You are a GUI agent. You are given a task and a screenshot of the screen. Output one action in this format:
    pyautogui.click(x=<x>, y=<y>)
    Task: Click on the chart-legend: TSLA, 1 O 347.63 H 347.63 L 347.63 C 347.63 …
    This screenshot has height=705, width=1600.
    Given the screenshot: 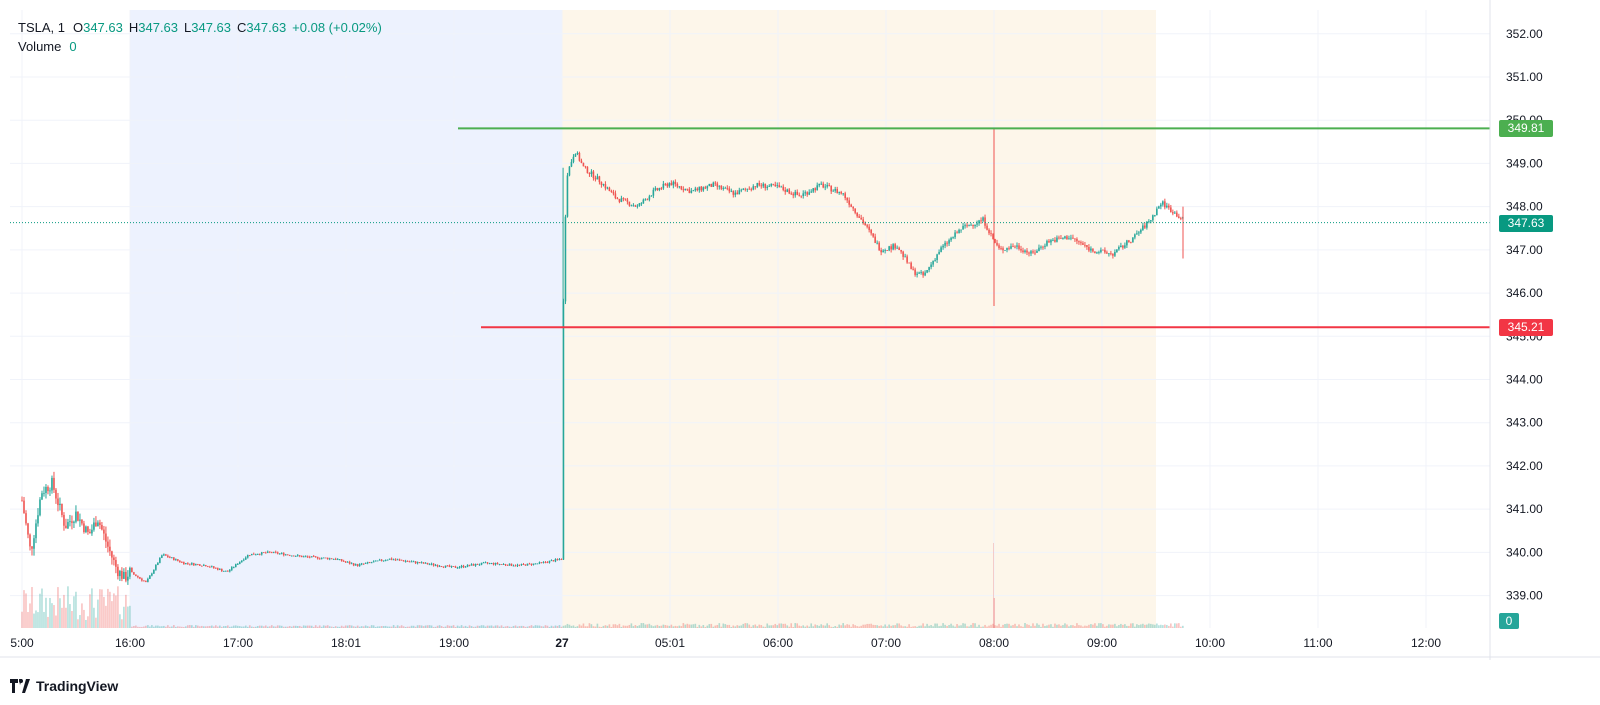 What is the action you would take?
    pyautogui.click(x=200, y=37)
    